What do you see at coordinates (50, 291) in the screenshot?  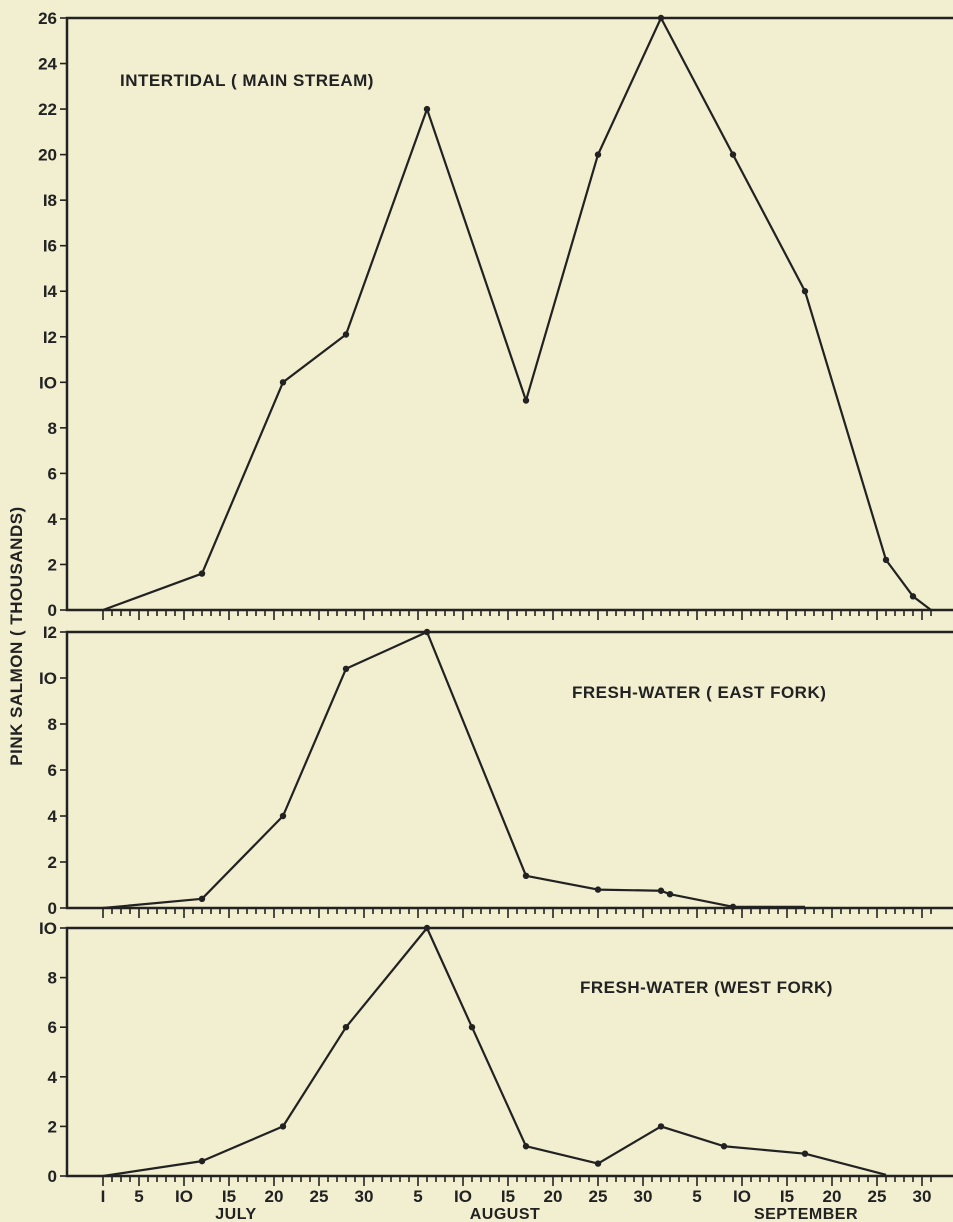 I see `y-tick-label: I4` at bounding box center [50, 291].